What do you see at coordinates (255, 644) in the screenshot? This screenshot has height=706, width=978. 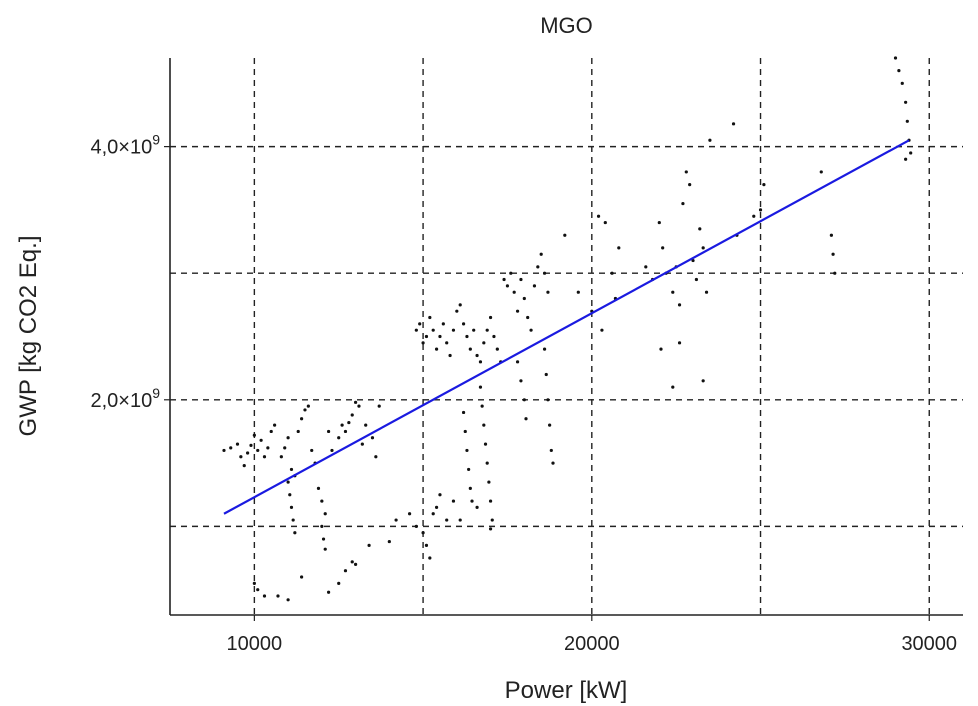 I see `x-tick-label: 10000` at bounding box center [255, 644].